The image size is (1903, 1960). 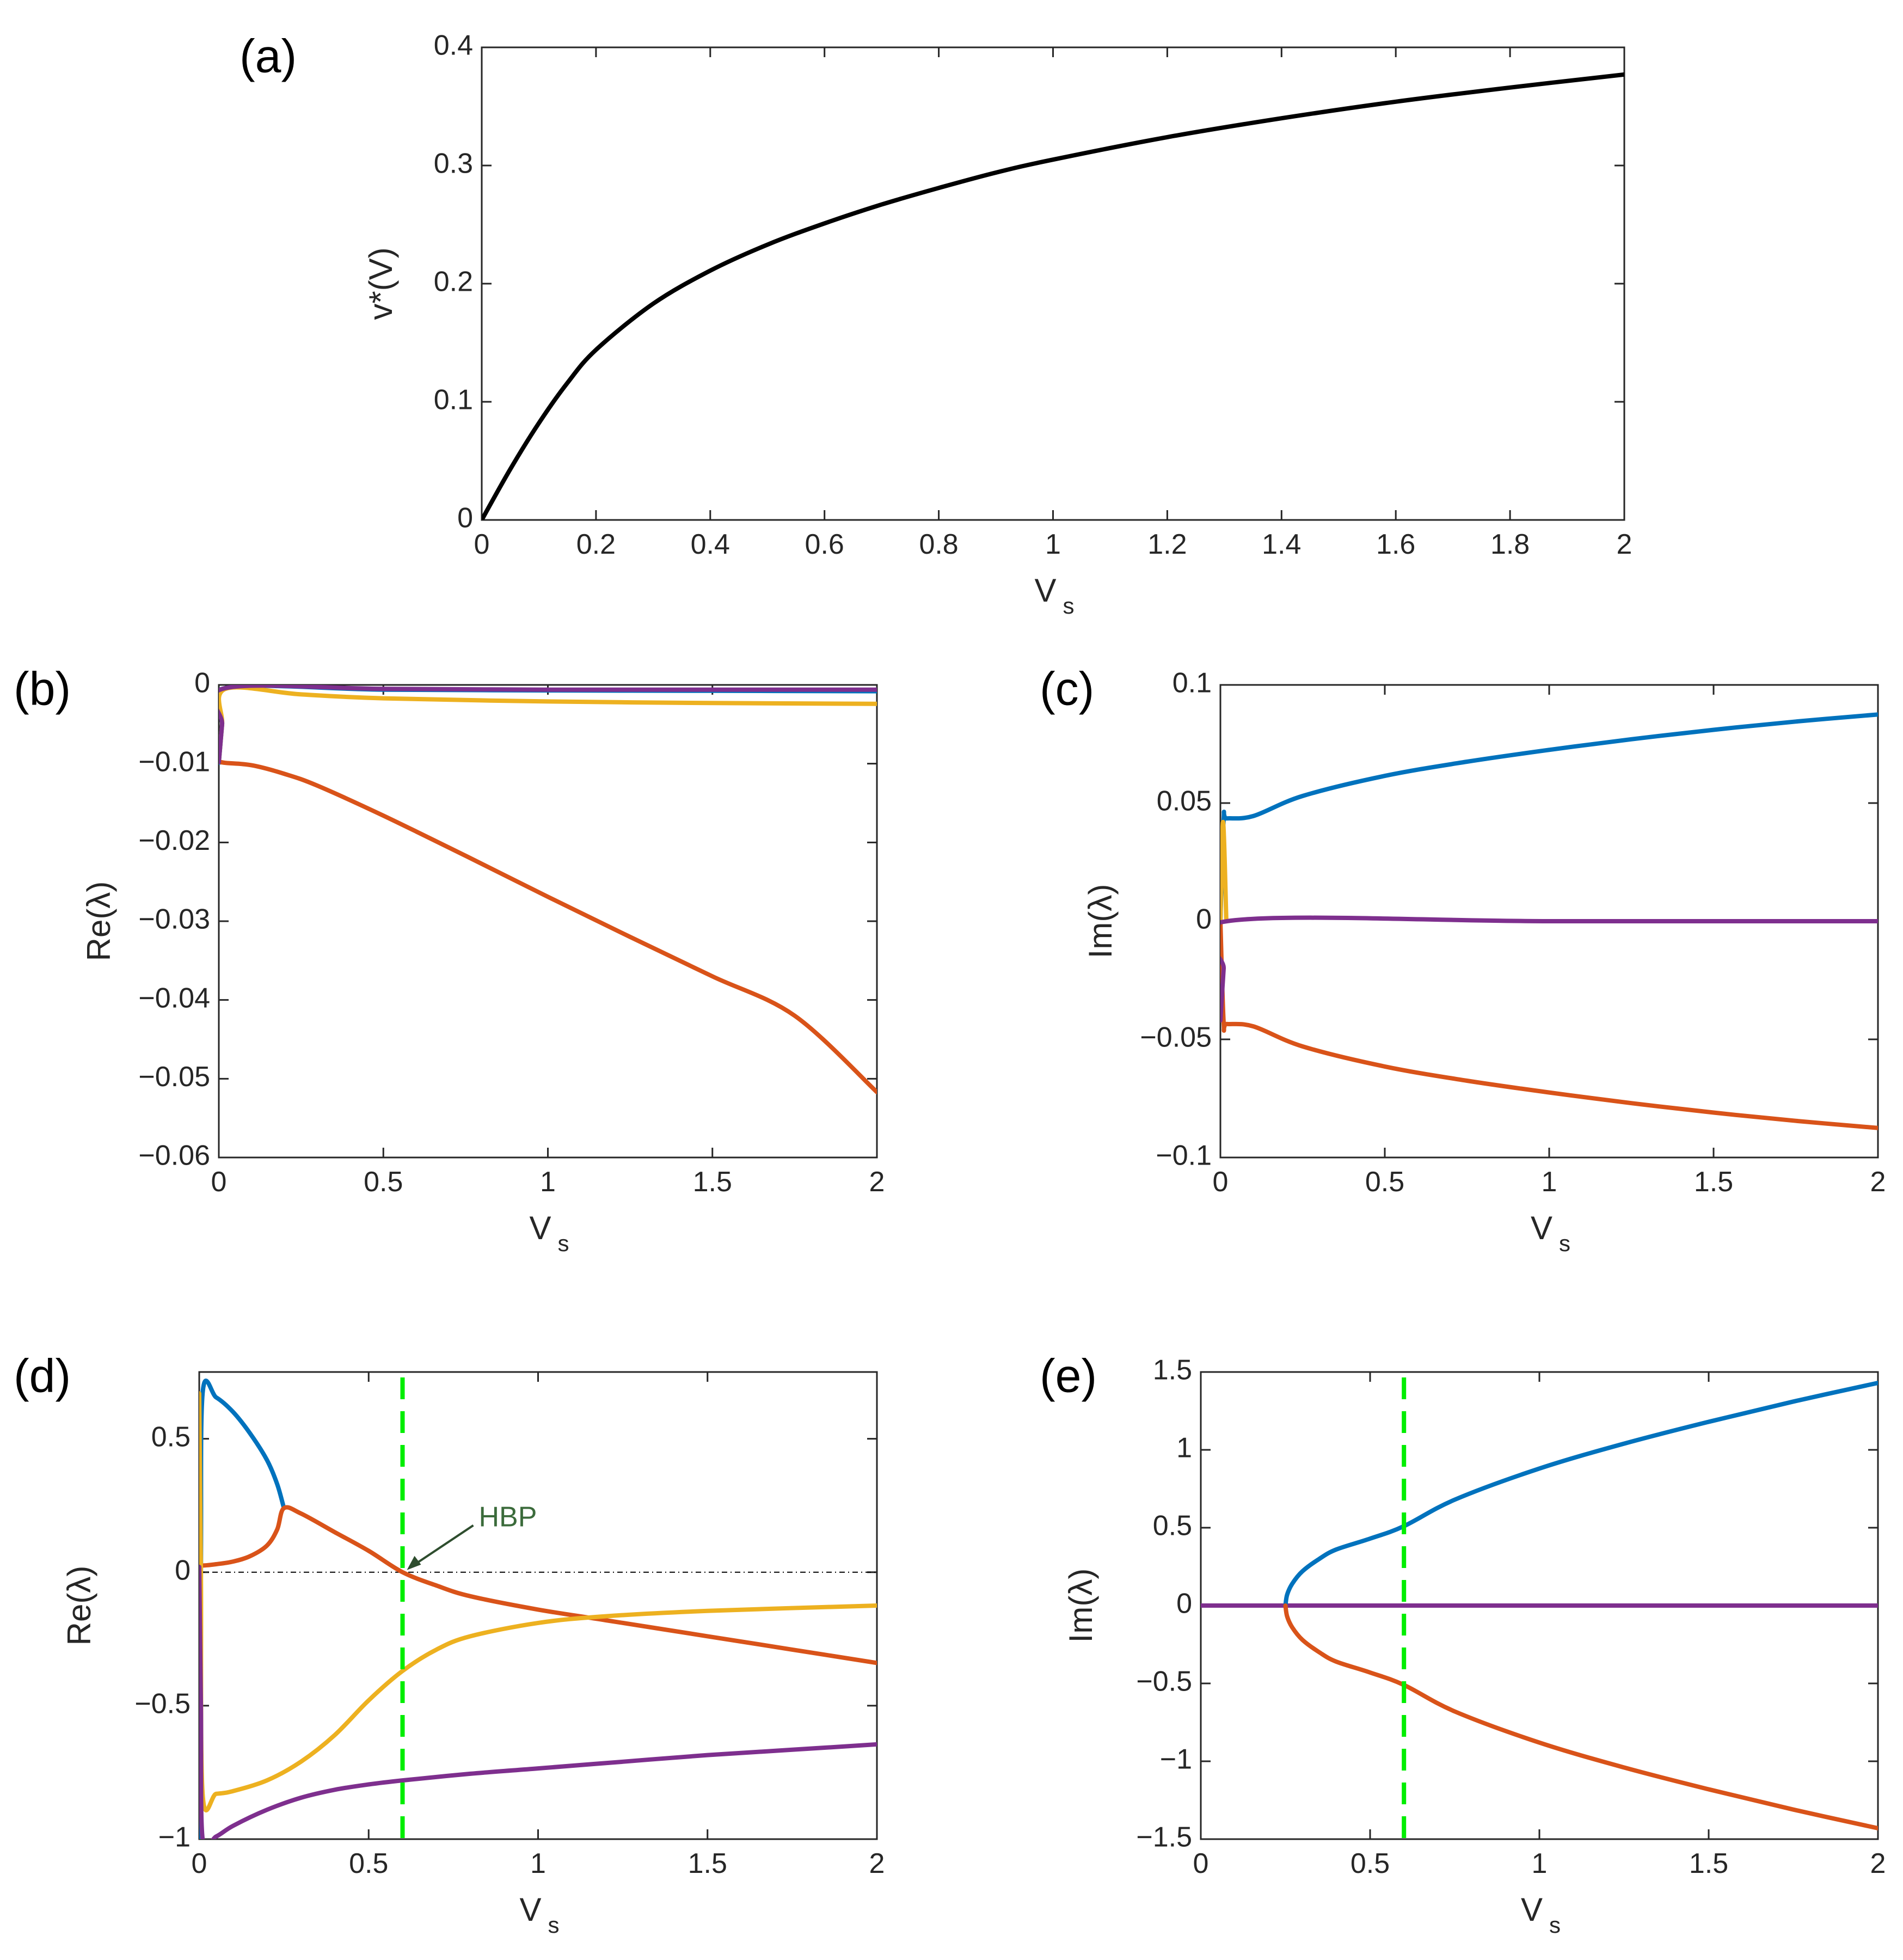 I want to click on y-tick-label: −1.5, so click(x=1164, y=1837).